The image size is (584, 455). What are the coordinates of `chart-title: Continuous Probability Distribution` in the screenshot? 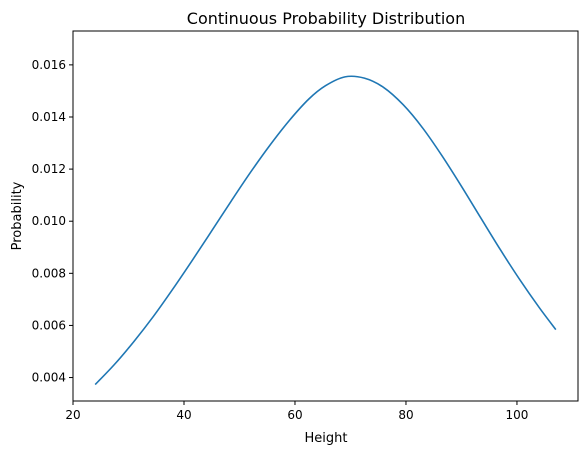 It's located at (326, 18).